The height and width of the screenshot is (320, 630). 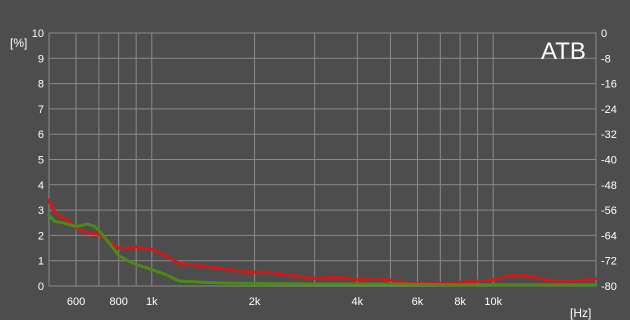 What do you see at coordinates (41, 161) in the screenshot?
I see `y-tick-label-left: 5` at bounding box center [41, 161].